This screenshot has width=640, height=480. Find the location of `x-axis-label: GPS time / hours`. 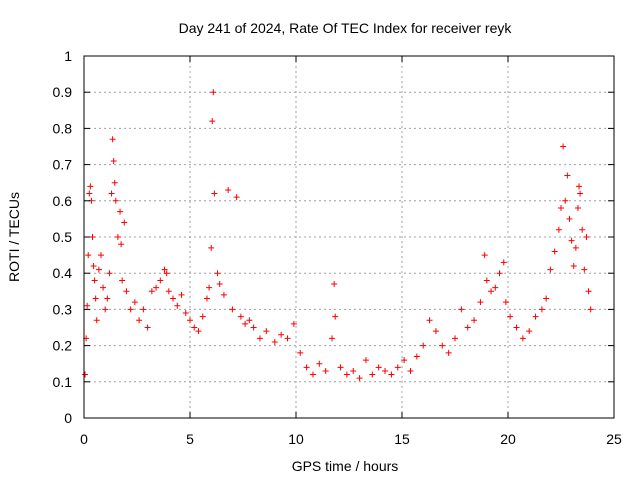

x-axis-label: GPS time / hours is located at coordinates (345, 466).